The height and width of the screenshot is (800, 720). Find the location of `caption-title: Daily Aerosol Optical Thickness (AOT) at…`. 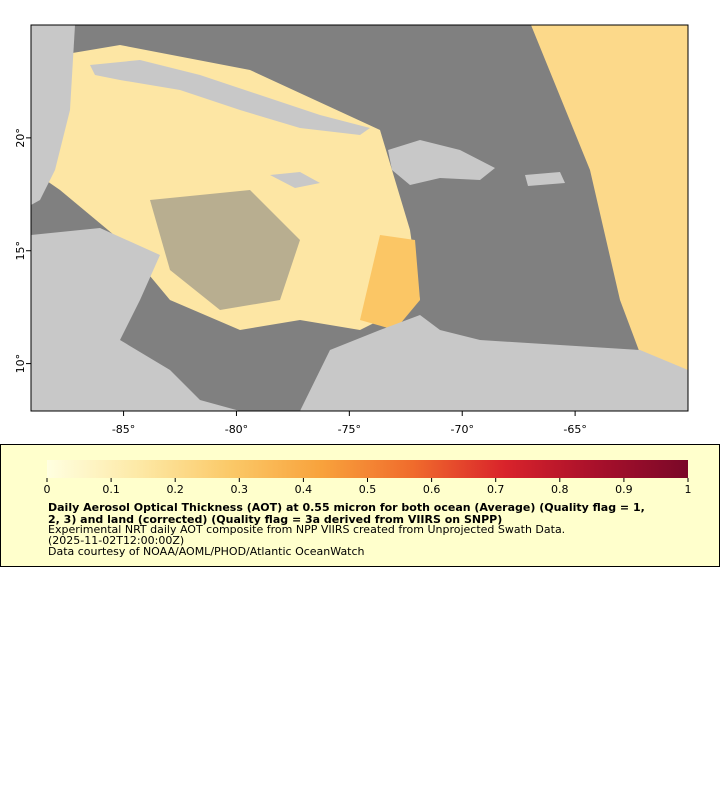

caption-title: Daily Aerosol Optical Thickness (AOT) at… is located at coordinates (346, 507).